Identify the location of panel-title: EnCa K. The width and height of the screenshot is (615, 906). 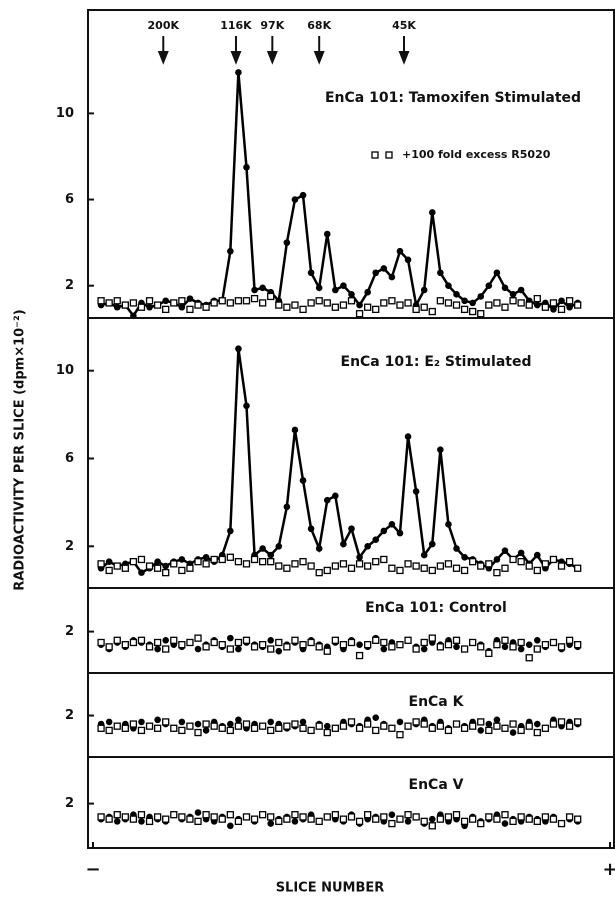
(437, 702).